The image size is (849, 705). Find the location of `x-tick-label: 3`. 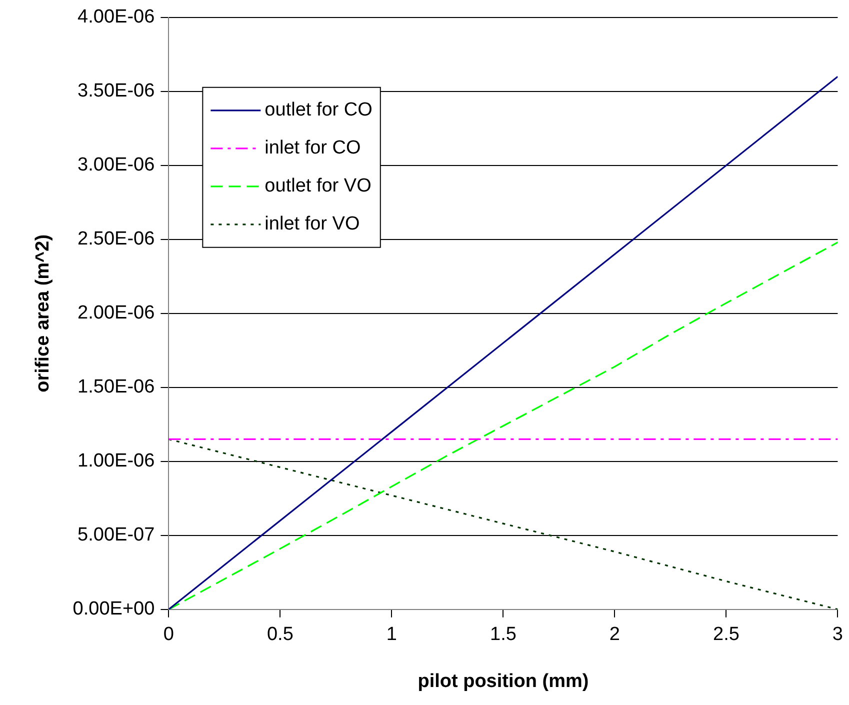

x-tick-label: 3 is located at coordinates (838, 635).